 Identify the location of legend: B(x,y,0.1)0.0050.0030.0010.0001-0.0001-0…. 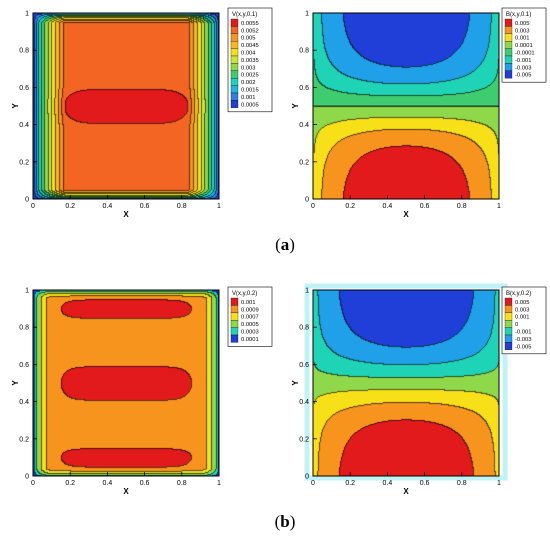
(524, 45).